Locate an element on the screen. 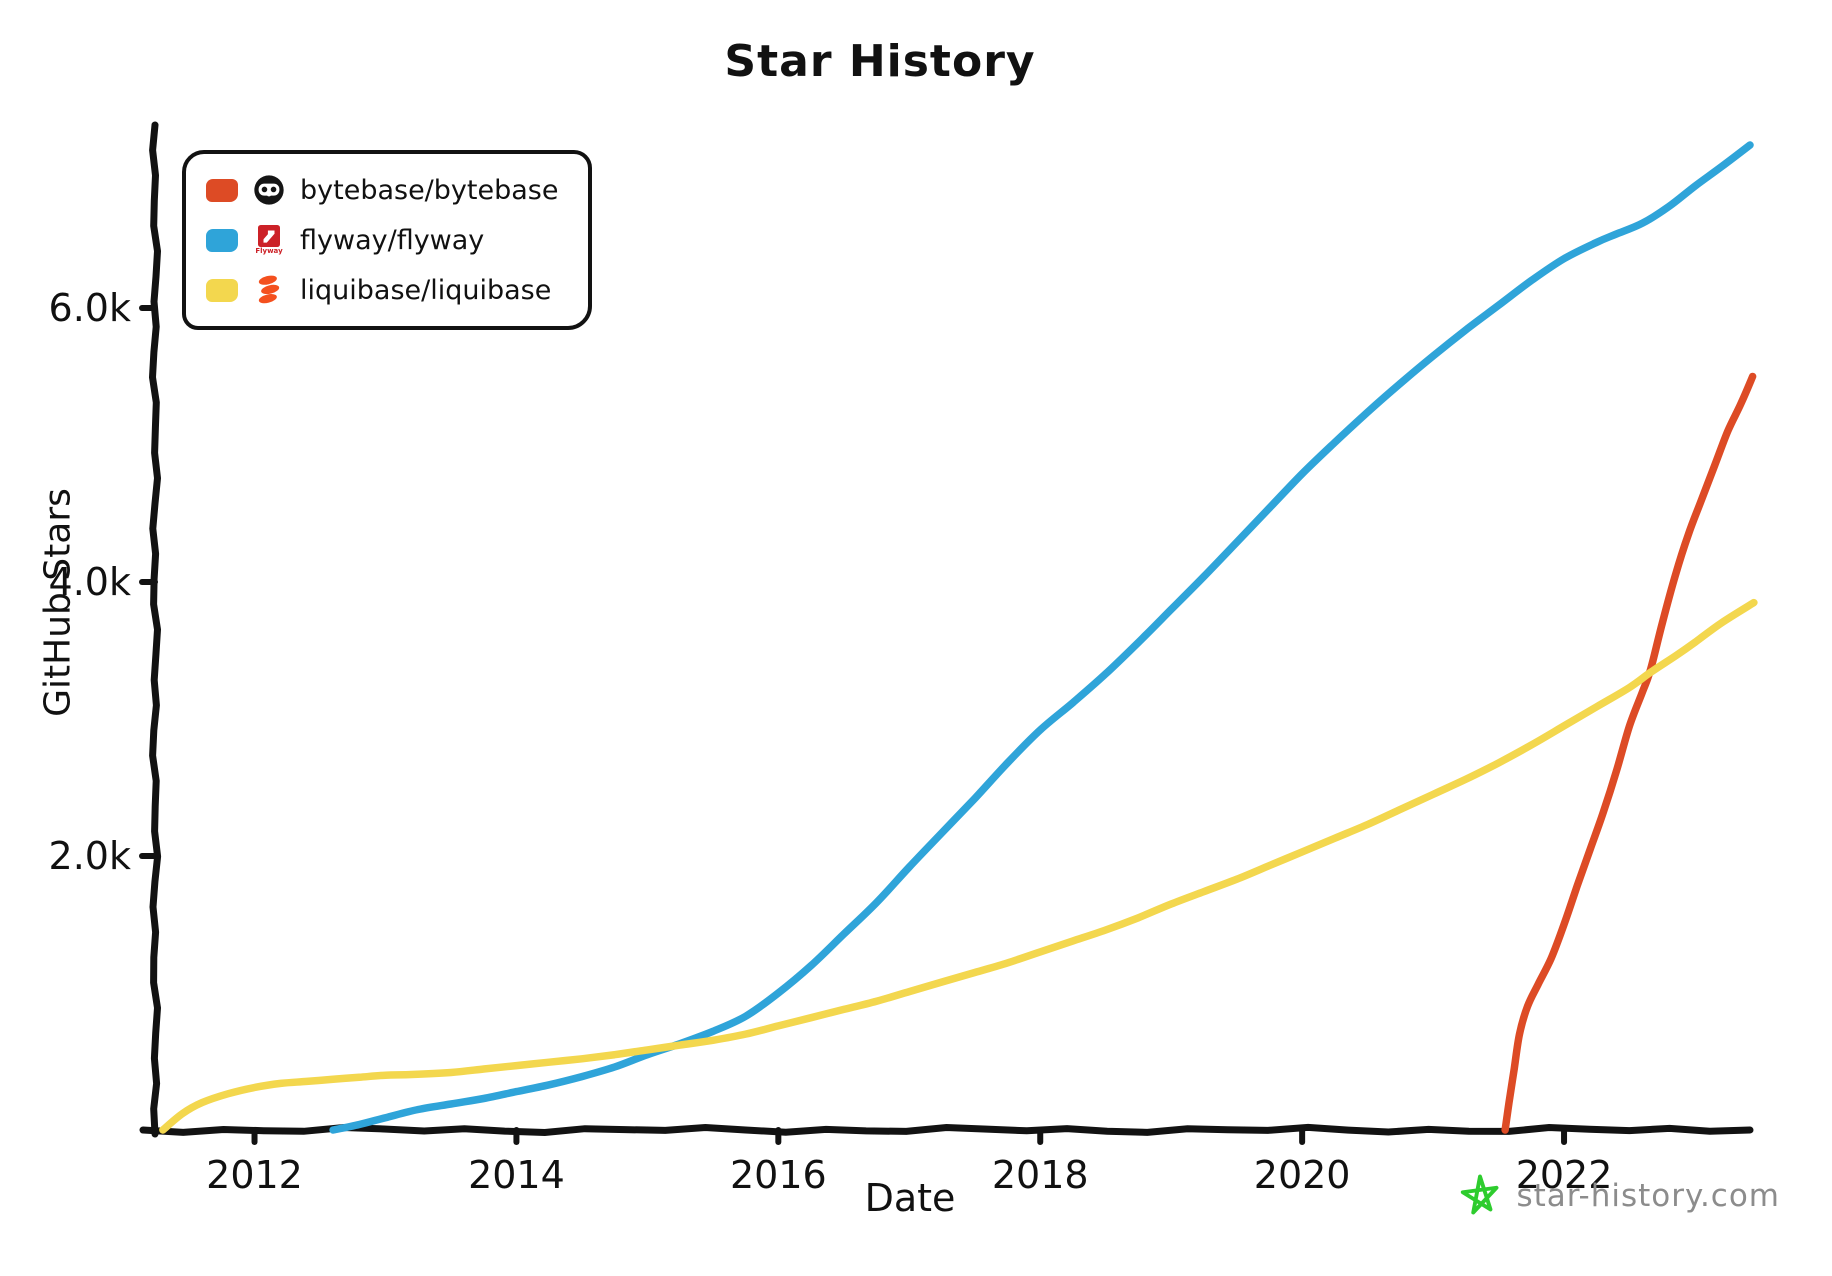 The image size is (1832, 1276). legend-item-bytebase: bytebase/bytebase is located at coordinates (382, 190).